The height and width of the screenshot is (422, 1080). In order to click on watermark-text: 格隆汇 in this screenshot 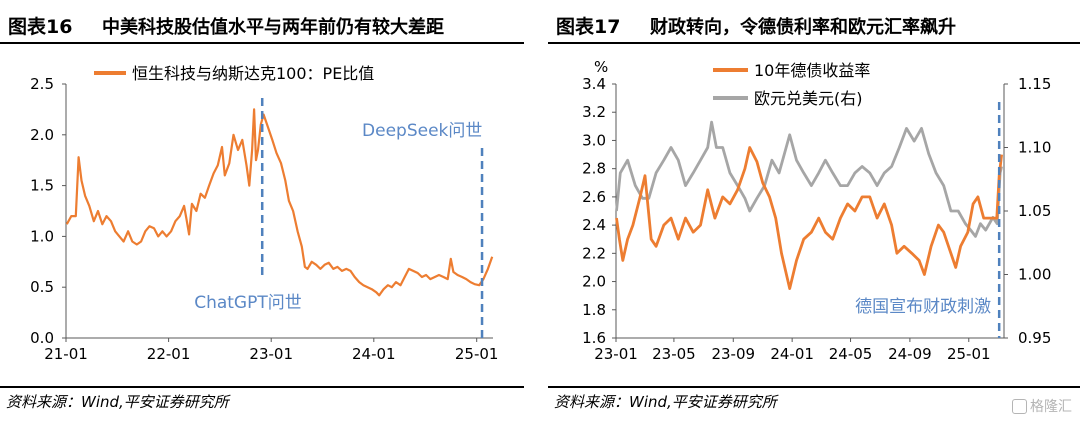, I will do `click(1051, 407)`.